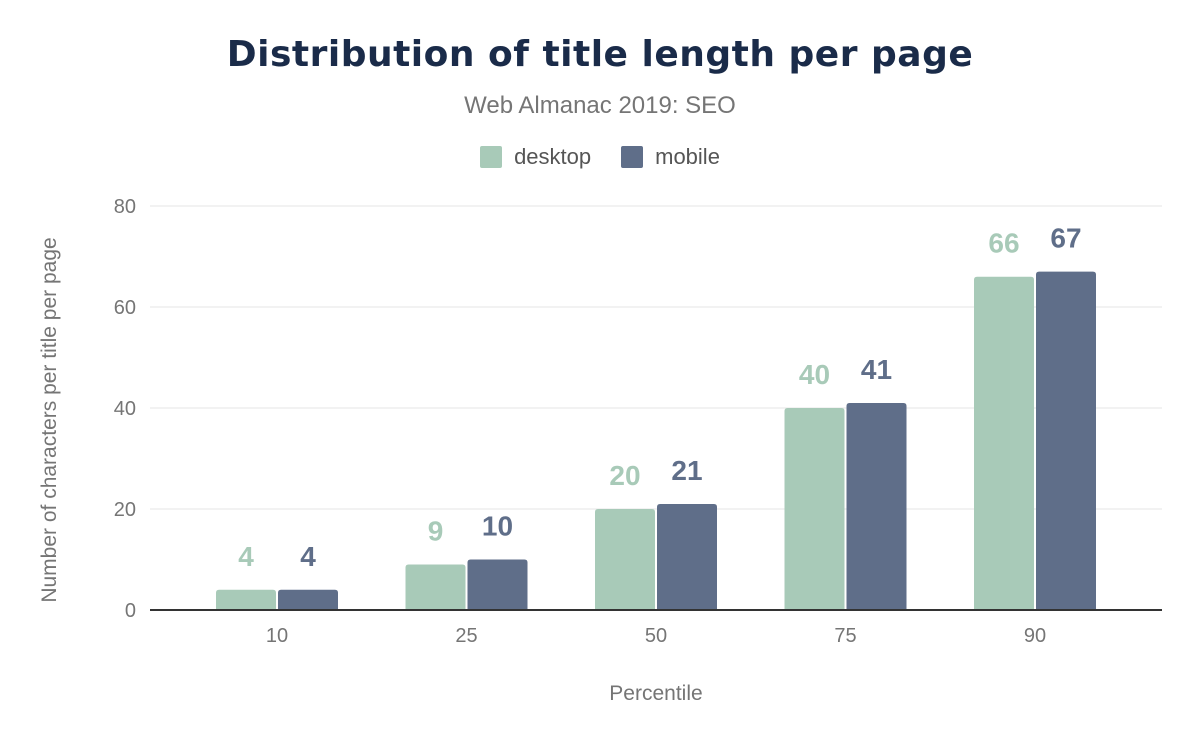  Describe the element at coordinates (600, 105) in the screenshot. I see `chart-subtitle: Web Almanac 2019: SEO` at that location.